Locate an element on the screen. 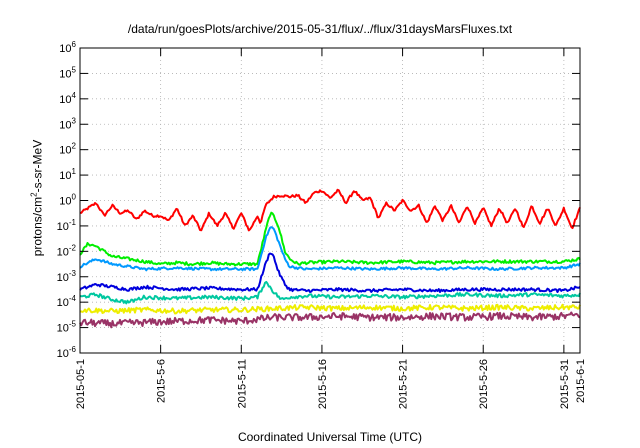  y-tick-label: 10⁶ is located at coordinates (67, 47).